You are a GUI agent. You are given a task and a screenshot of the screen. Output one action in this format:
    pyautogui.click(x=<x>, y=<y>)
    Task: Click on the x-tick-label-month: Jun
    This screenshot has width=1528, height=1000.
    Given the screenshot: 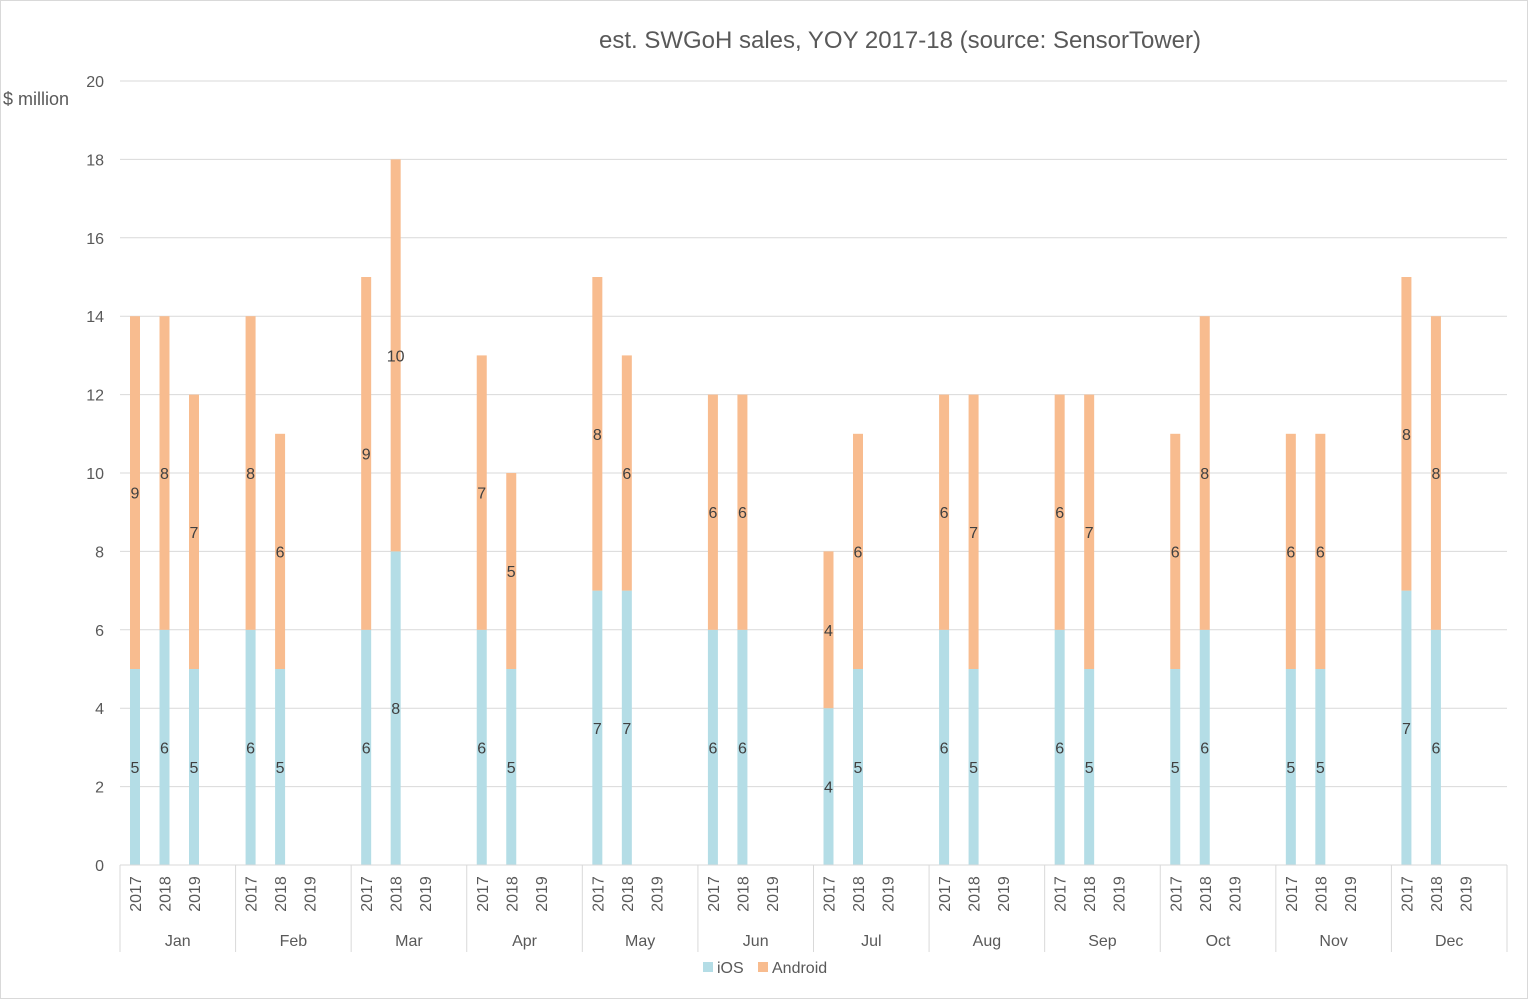 What is the action you would take?
    pyautogui.click(x=756, y=941)
    